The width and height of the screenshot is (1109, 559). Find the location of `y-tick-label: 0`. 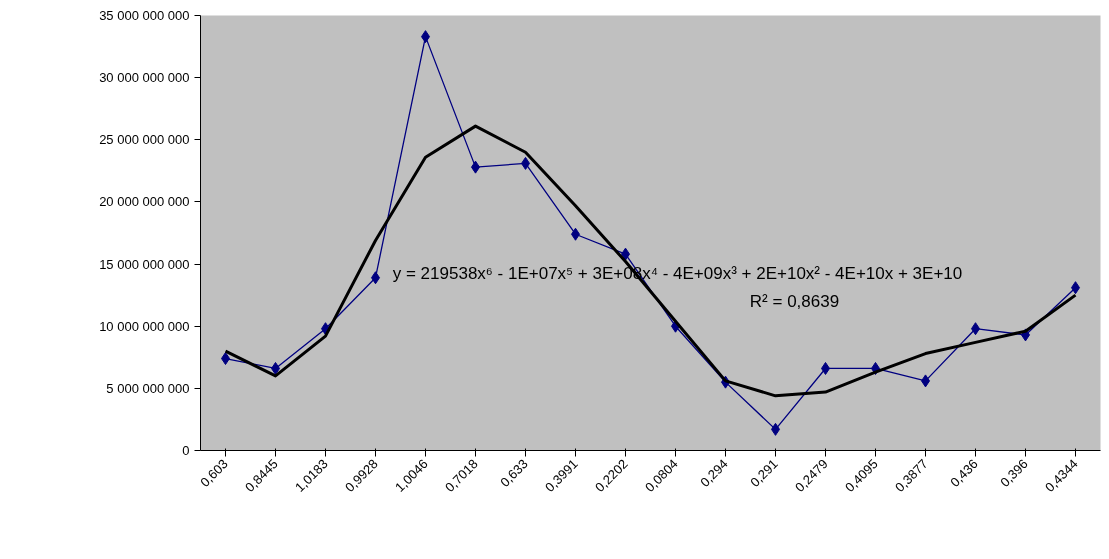

y-tick-label: 0 is located at coordinates (186, 450).